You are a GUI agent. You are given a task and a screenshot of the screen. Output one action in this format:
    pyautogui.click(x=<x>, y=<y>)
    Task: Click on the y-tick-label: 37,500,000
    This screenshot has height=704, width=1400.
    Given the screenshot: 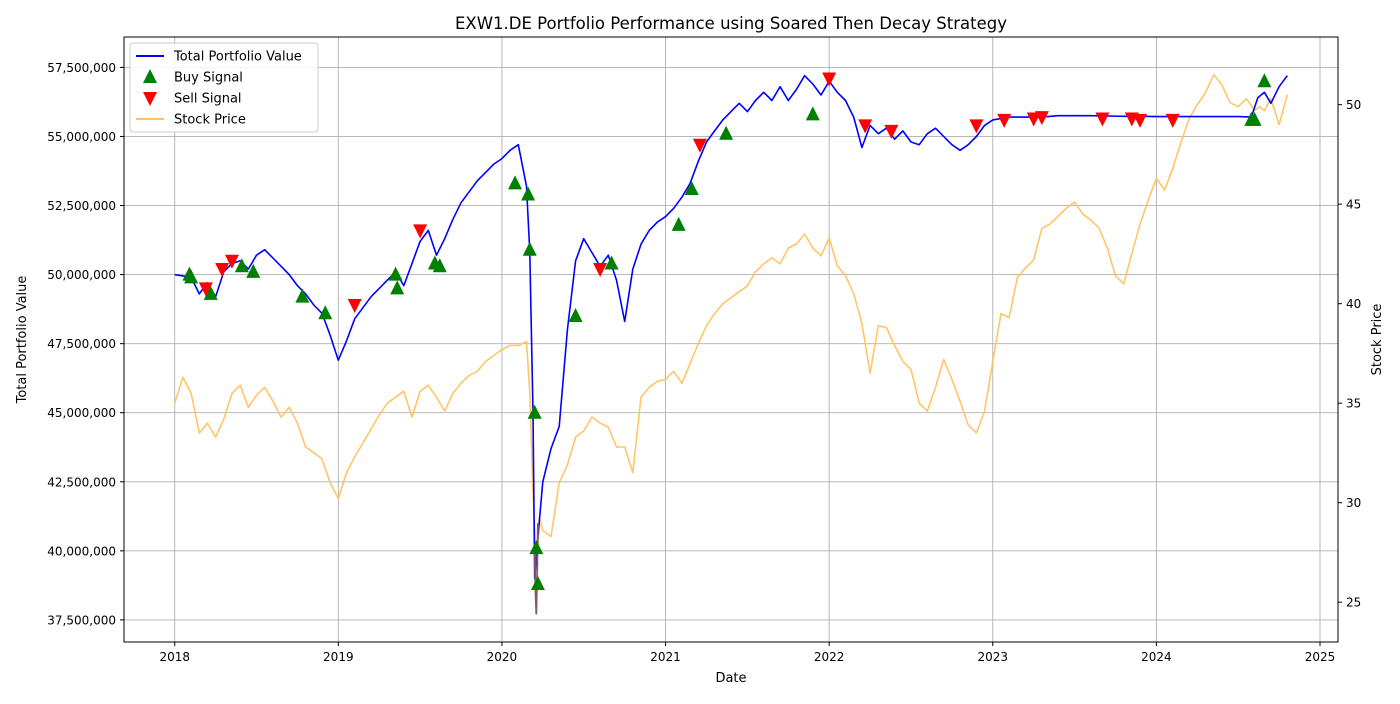 What is the action you would take?
    pyautogui.click(x=81, y=620)
    